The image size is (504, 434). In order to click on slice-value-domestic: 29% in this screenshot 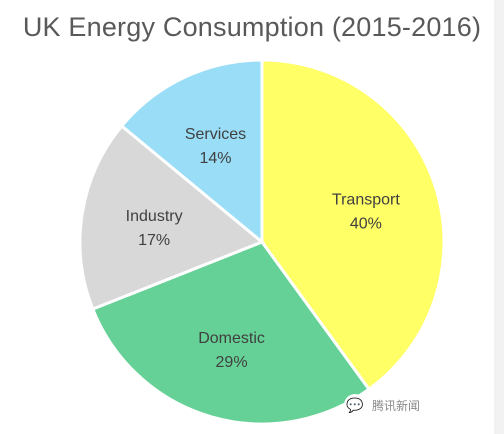, I will do `click(232, 362)`.